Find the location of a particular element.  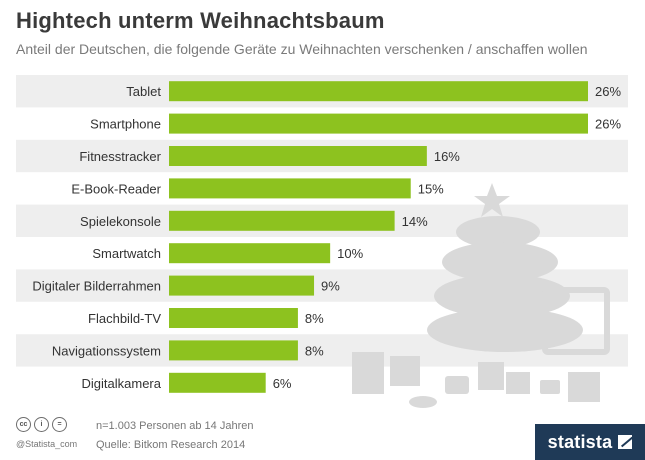

monitor-icon is located at coordinates (576, 321).